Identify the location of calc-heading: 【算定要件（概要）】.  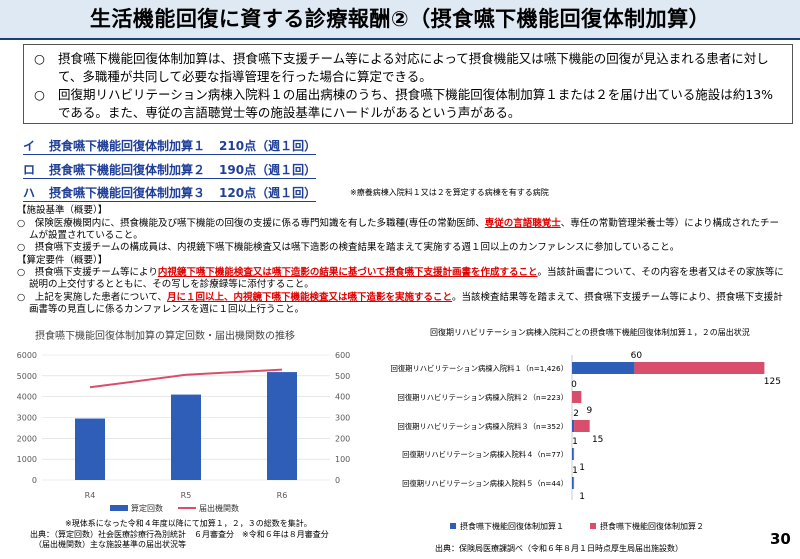
(62, 260).